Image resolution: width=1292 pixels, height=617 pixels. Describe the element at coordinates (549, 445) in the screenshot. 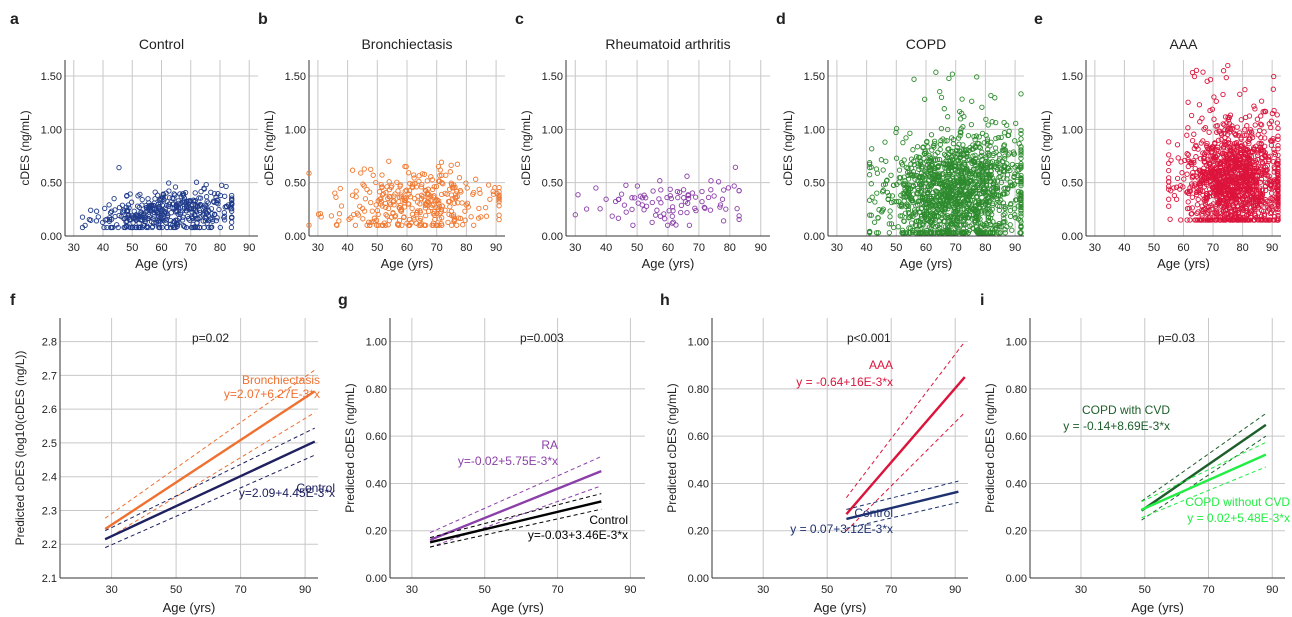

I see `series-name: RA` at that location.